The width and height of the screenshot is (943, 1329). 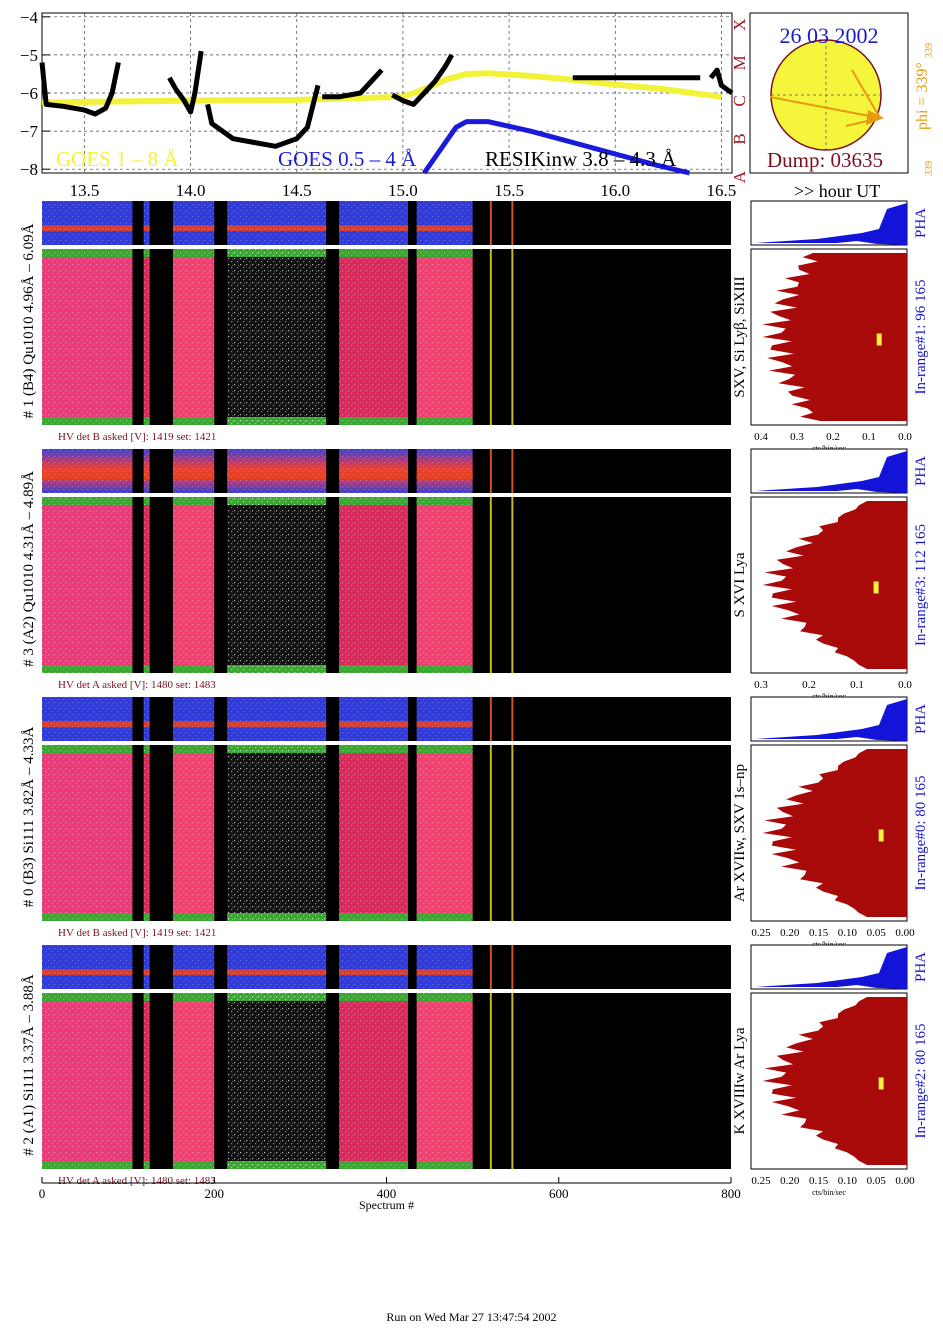 I want to click on legend-resik: RESIKinw 3.8 – 4.3 Å, so click(x=581, y=159).